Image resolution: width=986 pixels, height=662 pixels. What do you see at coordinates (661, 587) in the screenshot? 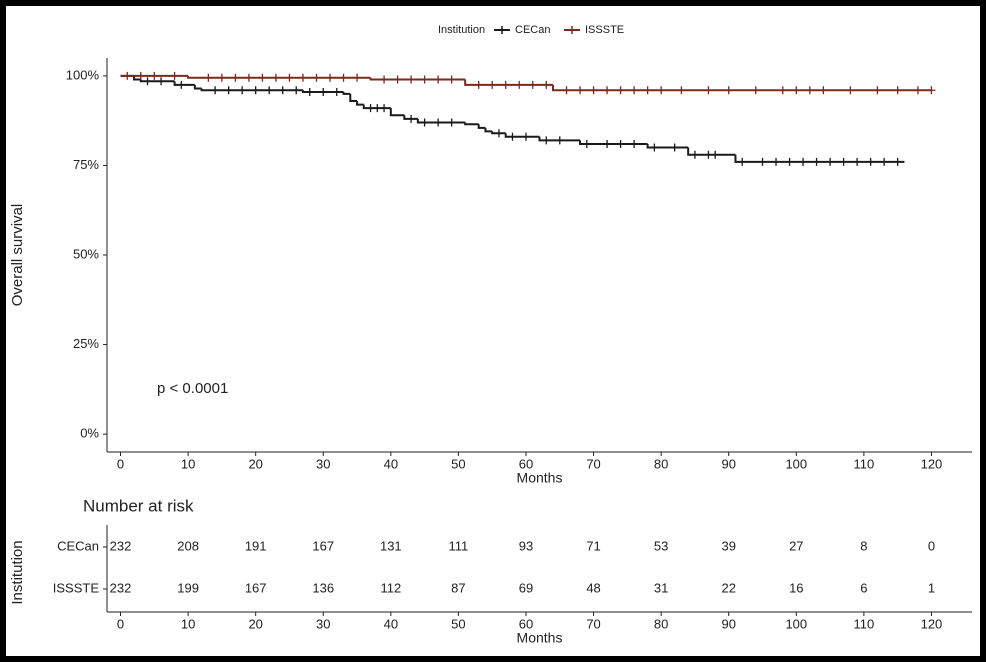
I see `risk-count: 31` at bounding box center [661, 587].